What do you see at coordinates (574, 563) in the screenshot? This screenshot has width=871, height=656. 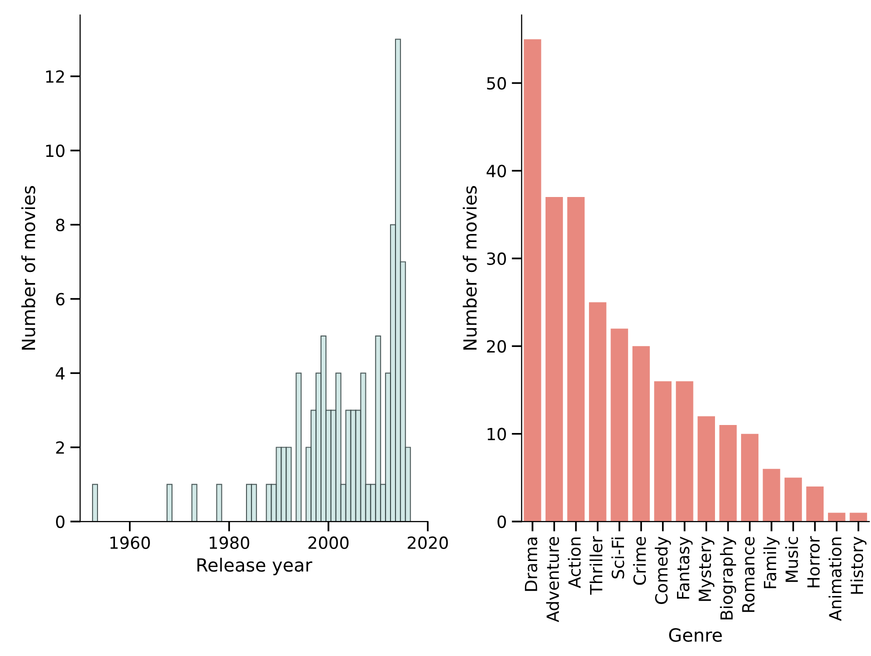 I see `x-tick-label: Action` at bounding box center [574, 563].